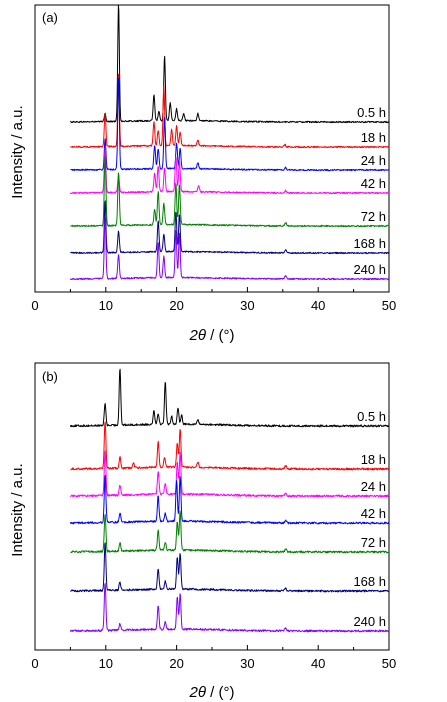  I want to click on panel-a-curve-label: 240 h, so click(369, 269).